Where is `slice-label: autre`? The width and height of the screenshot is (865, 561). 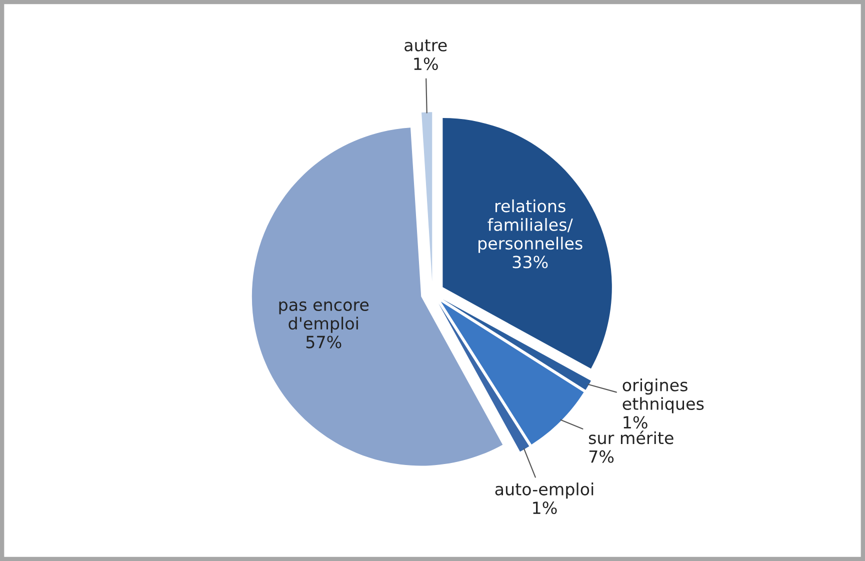 slice-label: autre is located at coordinates (425, 45).